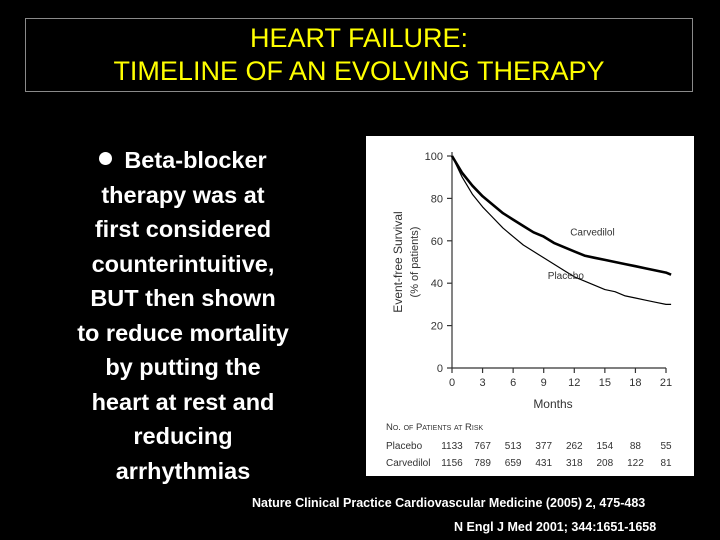 Image resolution: width=720 pixels, height=540 pixels. What do you see at coordinates (452, 446) in the screenshot?
I see `risk-cell: 1133` at bounding box center [452, 446].